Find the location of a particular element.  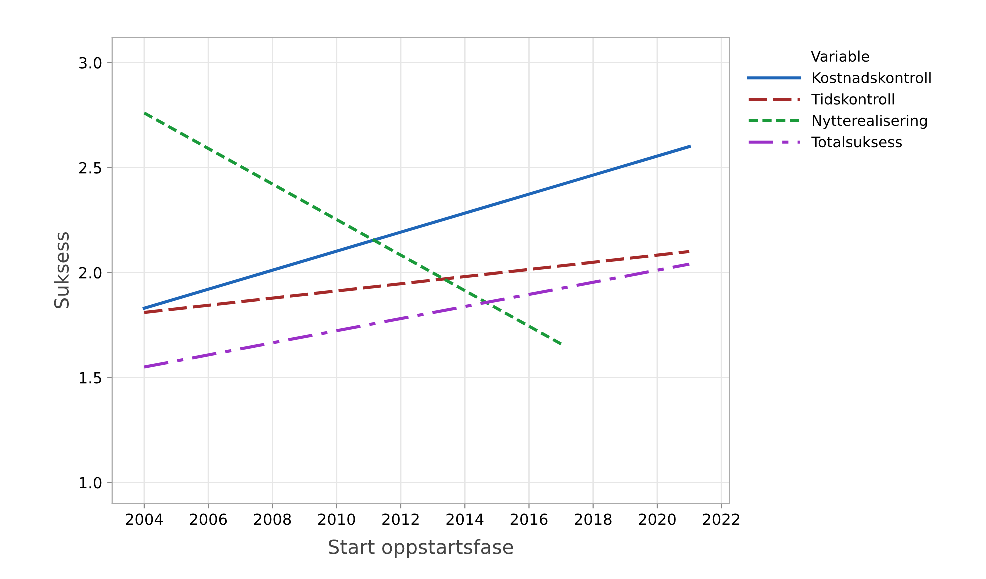

legend-label: Nytterealisering is located at coordinates (870, 122).